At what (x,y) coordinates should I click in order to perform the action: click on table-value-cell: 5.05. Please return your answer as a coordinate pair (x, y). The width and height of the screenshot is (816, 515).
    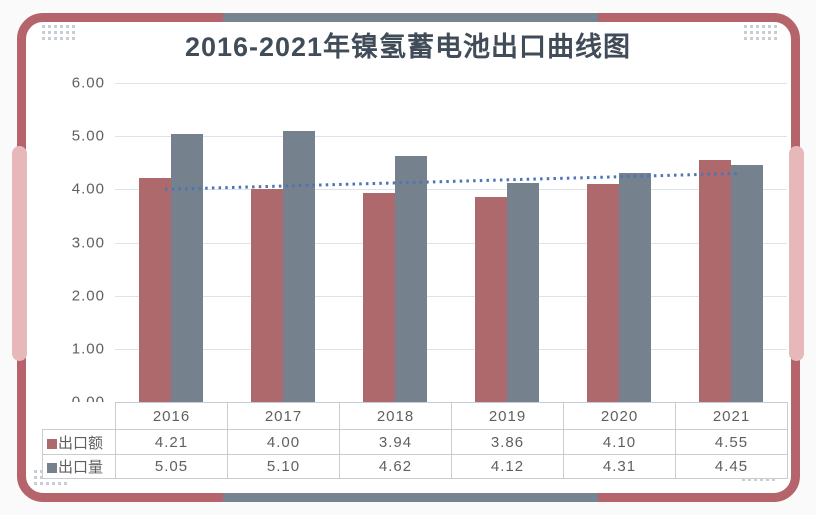
    Looking at the image, I should click on (171, 466).